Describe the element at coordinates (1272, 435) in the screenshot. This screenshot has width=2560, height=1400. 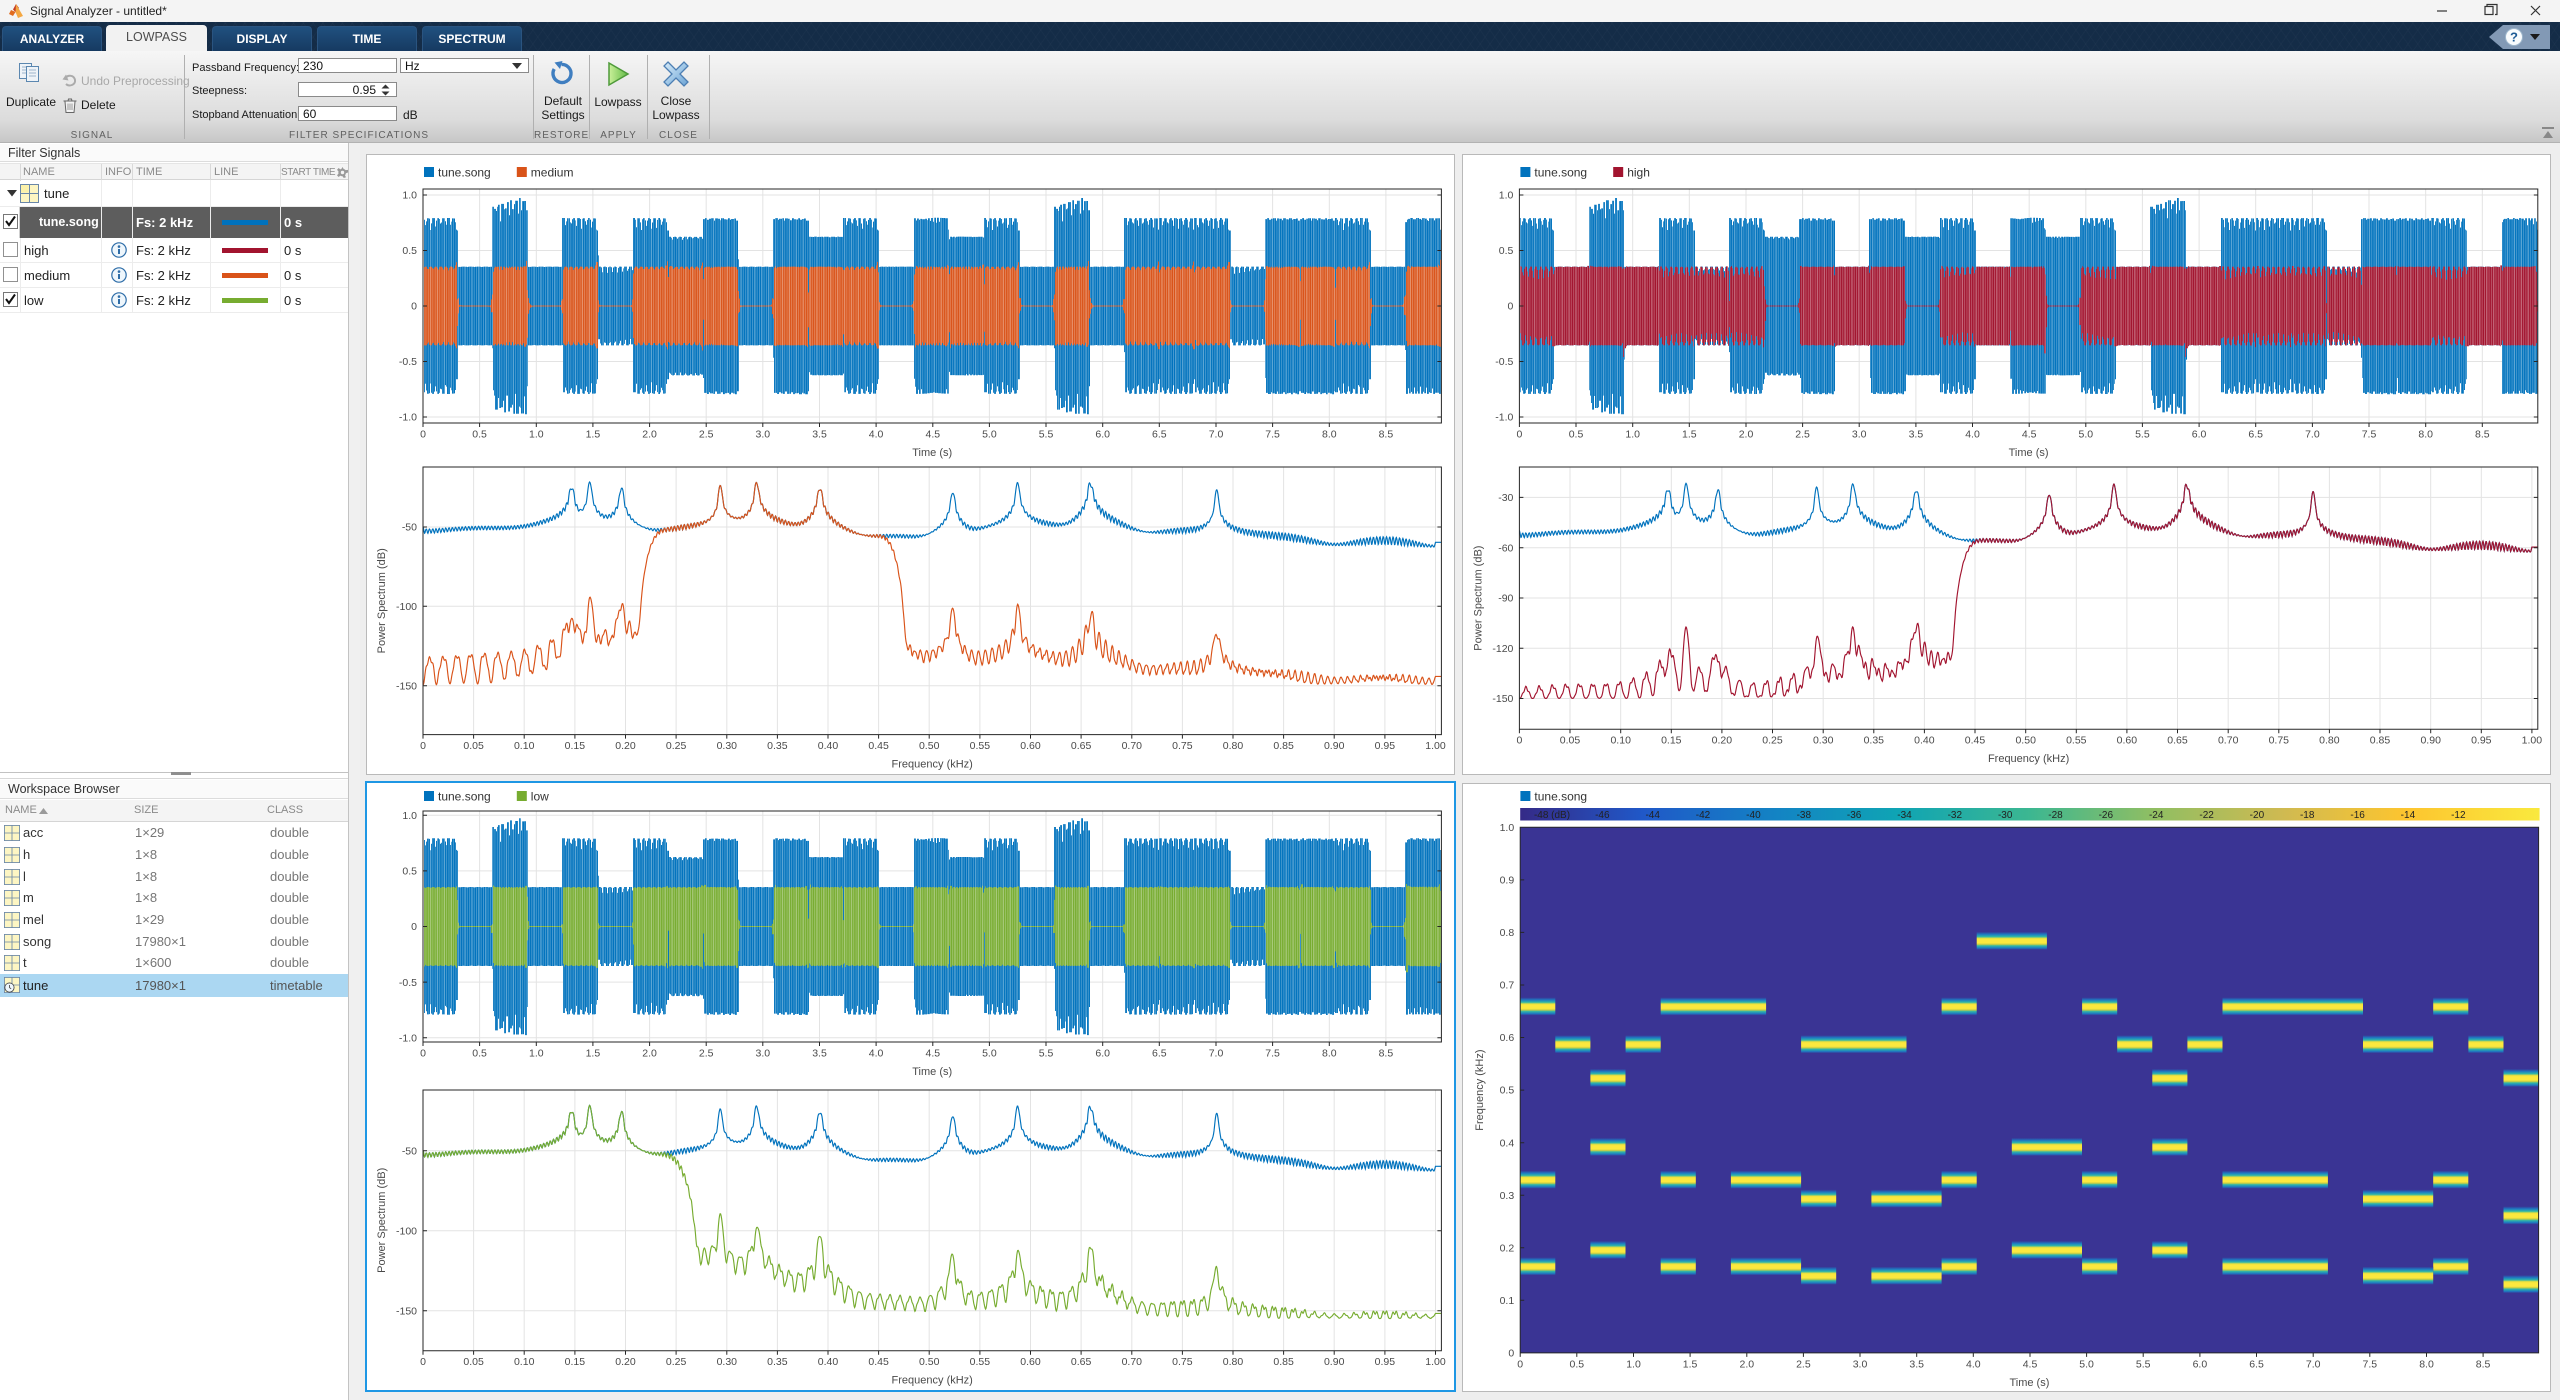
I see `svg-text: 7.5` at that location.